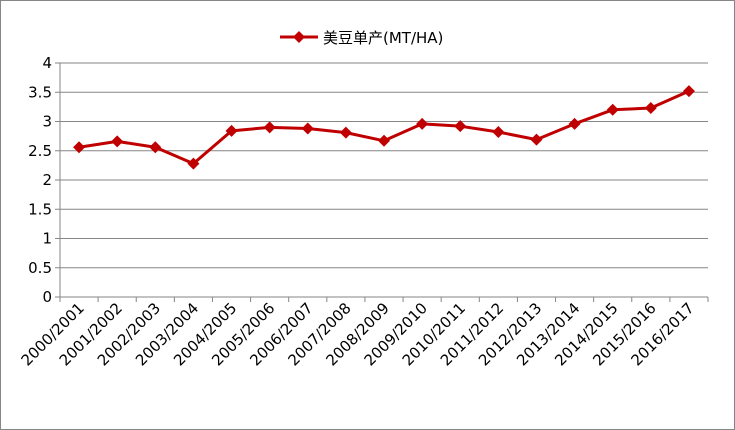  Describe the element at coordinates (47, 180) in the screenshot. I see `y-tick-label: 2` at that location.